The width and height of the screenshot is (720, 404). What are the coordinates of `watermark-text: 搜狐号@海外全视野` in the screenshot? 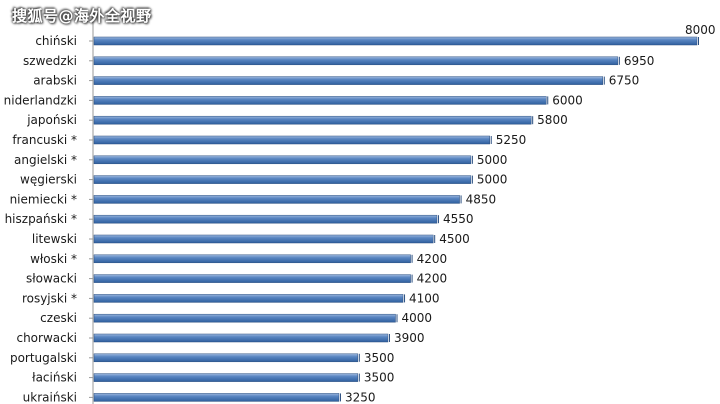 It's located at (82, 16).